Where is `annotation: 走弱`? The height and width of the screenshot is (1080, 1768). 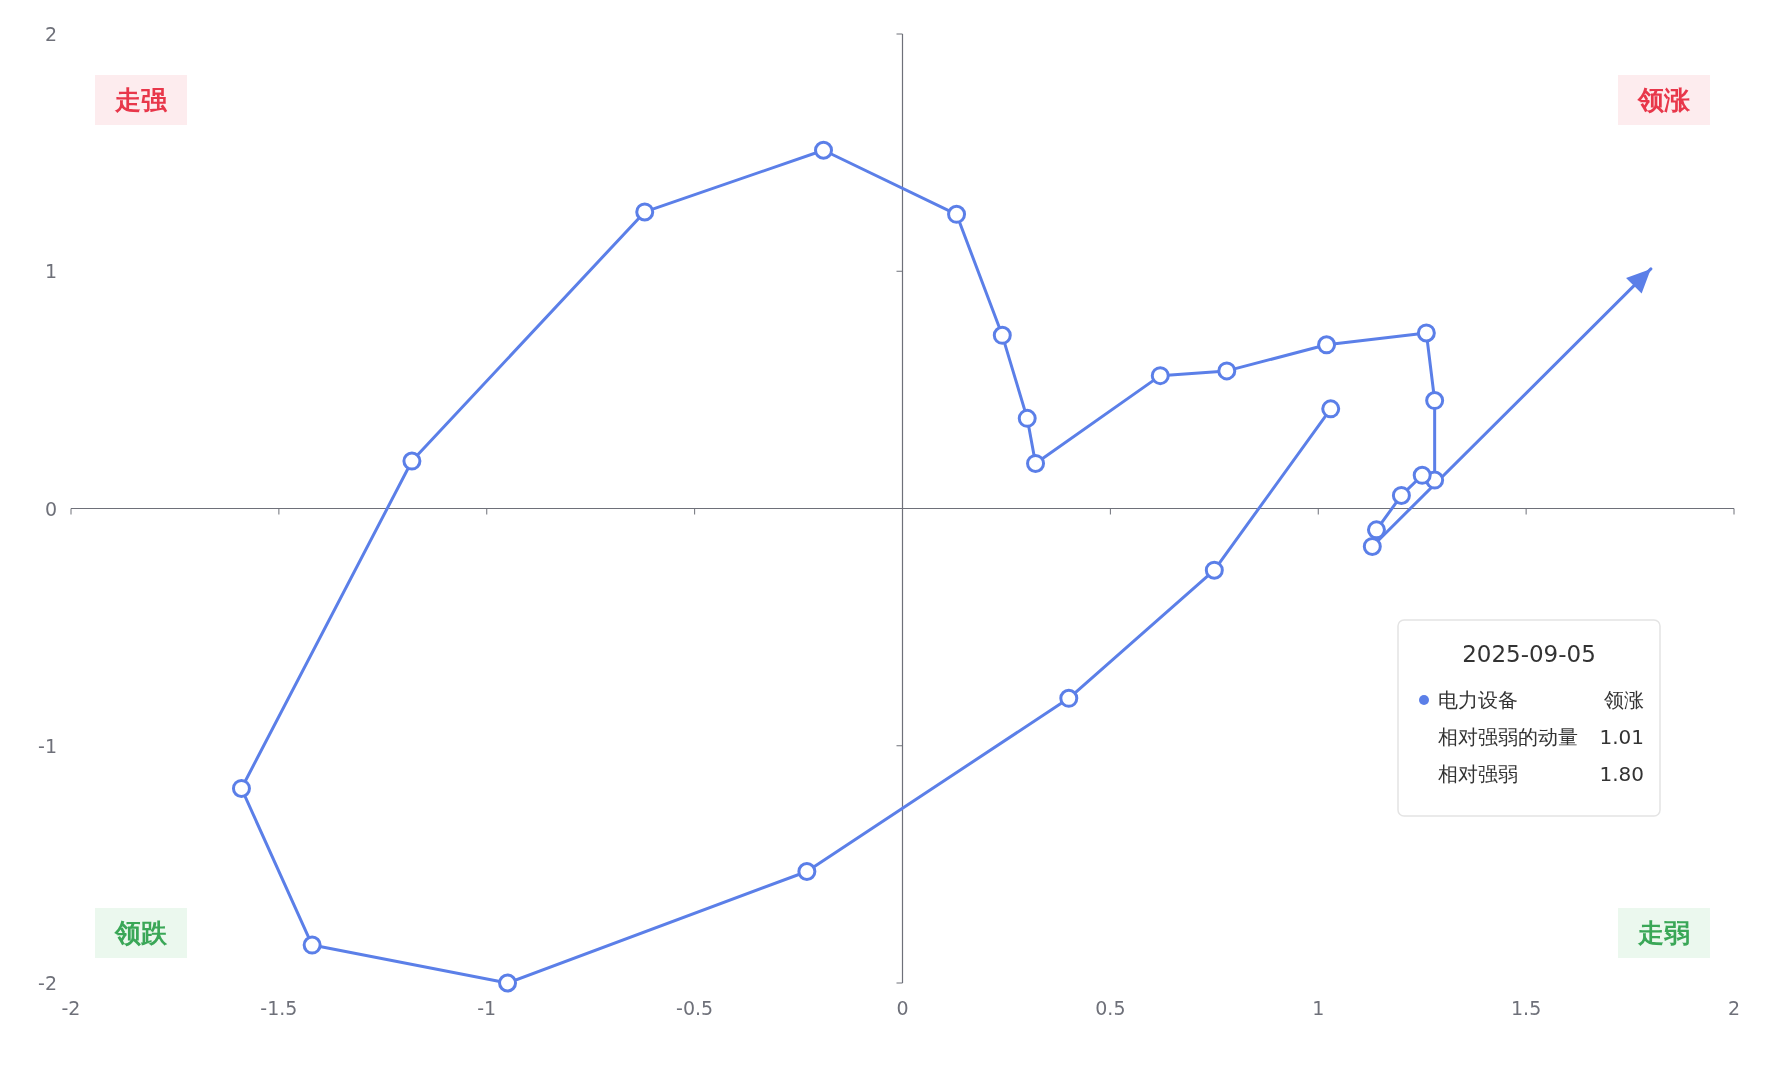
annotation: 走弱 is located at coordinates (1663, 933).